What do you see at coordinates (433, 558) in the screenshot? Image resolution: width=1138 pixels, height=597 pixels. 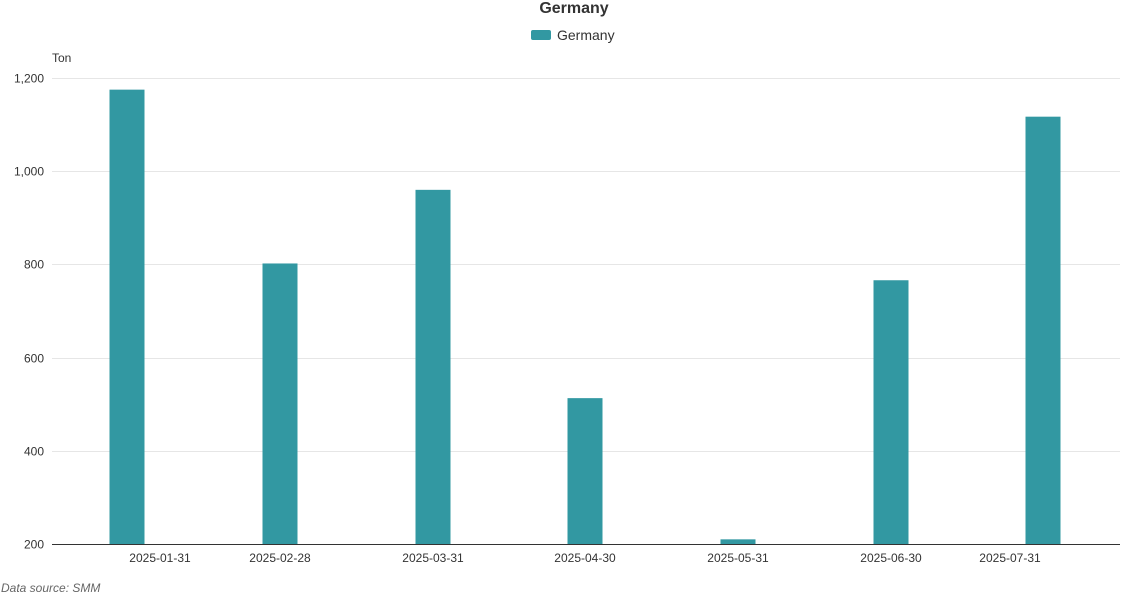 I see `x-tick-label: 2025-03-31` at bounding box center [433, 558].